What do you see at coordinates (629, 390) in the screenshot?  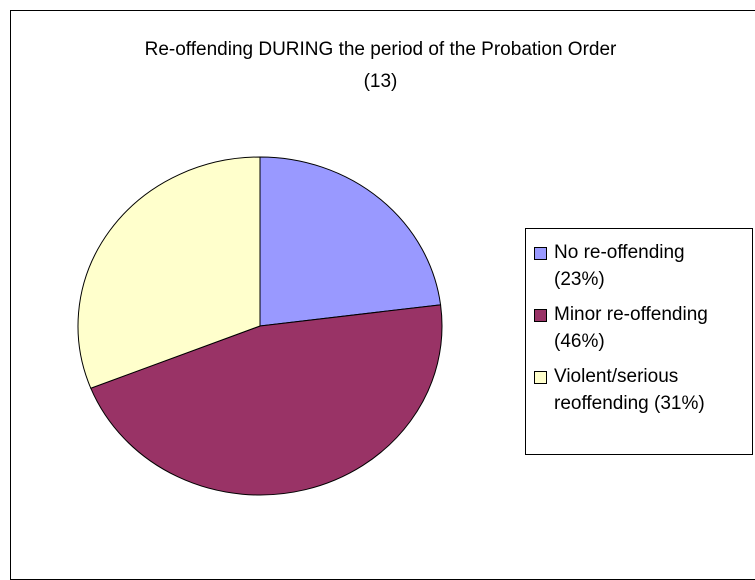 I see `legend-label: Violent/serious reoffending (31%)` at bounding box center [629, 390].